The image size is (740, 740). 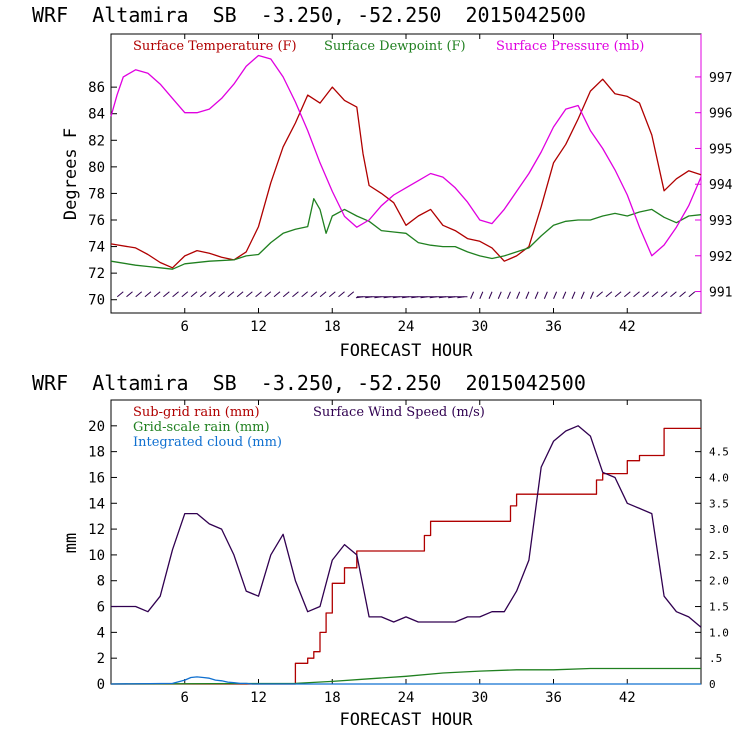 What do you see at coordinates (101, 608) in the screenshot?
I see `p2-ytick-label: 6` at bounding box center [101, 608].